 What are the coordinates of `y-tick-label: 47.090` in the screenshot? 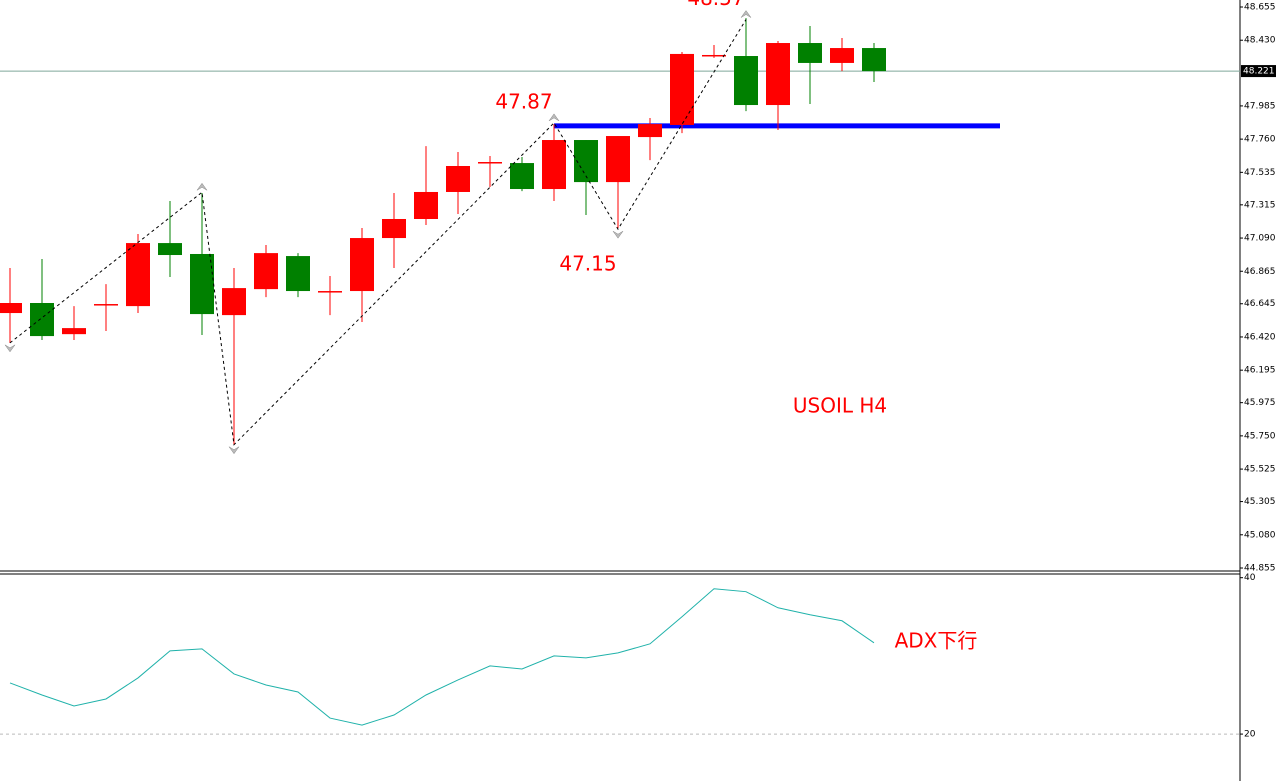 It's located at (1260, 239).